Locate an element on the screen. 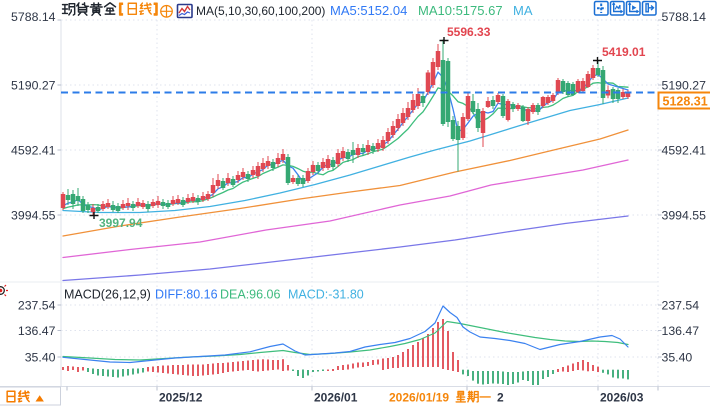 This screenshot has height=407, width=710. svg-text: 3997.94 is located at coordinates (121, 223).